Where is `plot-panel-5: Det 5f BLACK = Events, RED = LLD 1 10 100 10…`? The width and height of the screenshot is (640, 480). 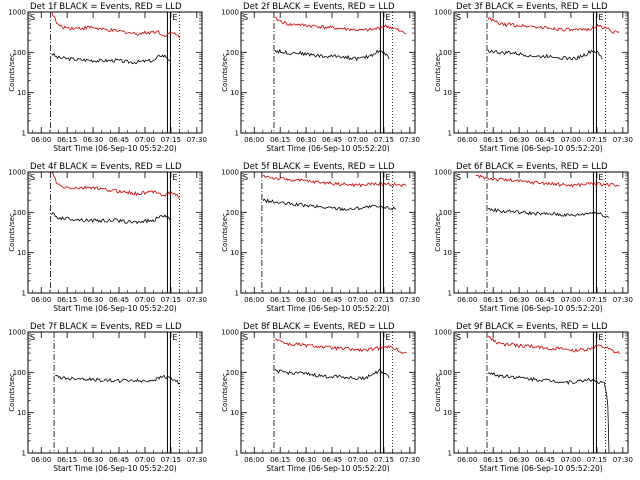
plot-panel-5: Det 5f BLACK = Events, RED = LLD 1 10 100 10… is located at coordinates (320, 237).